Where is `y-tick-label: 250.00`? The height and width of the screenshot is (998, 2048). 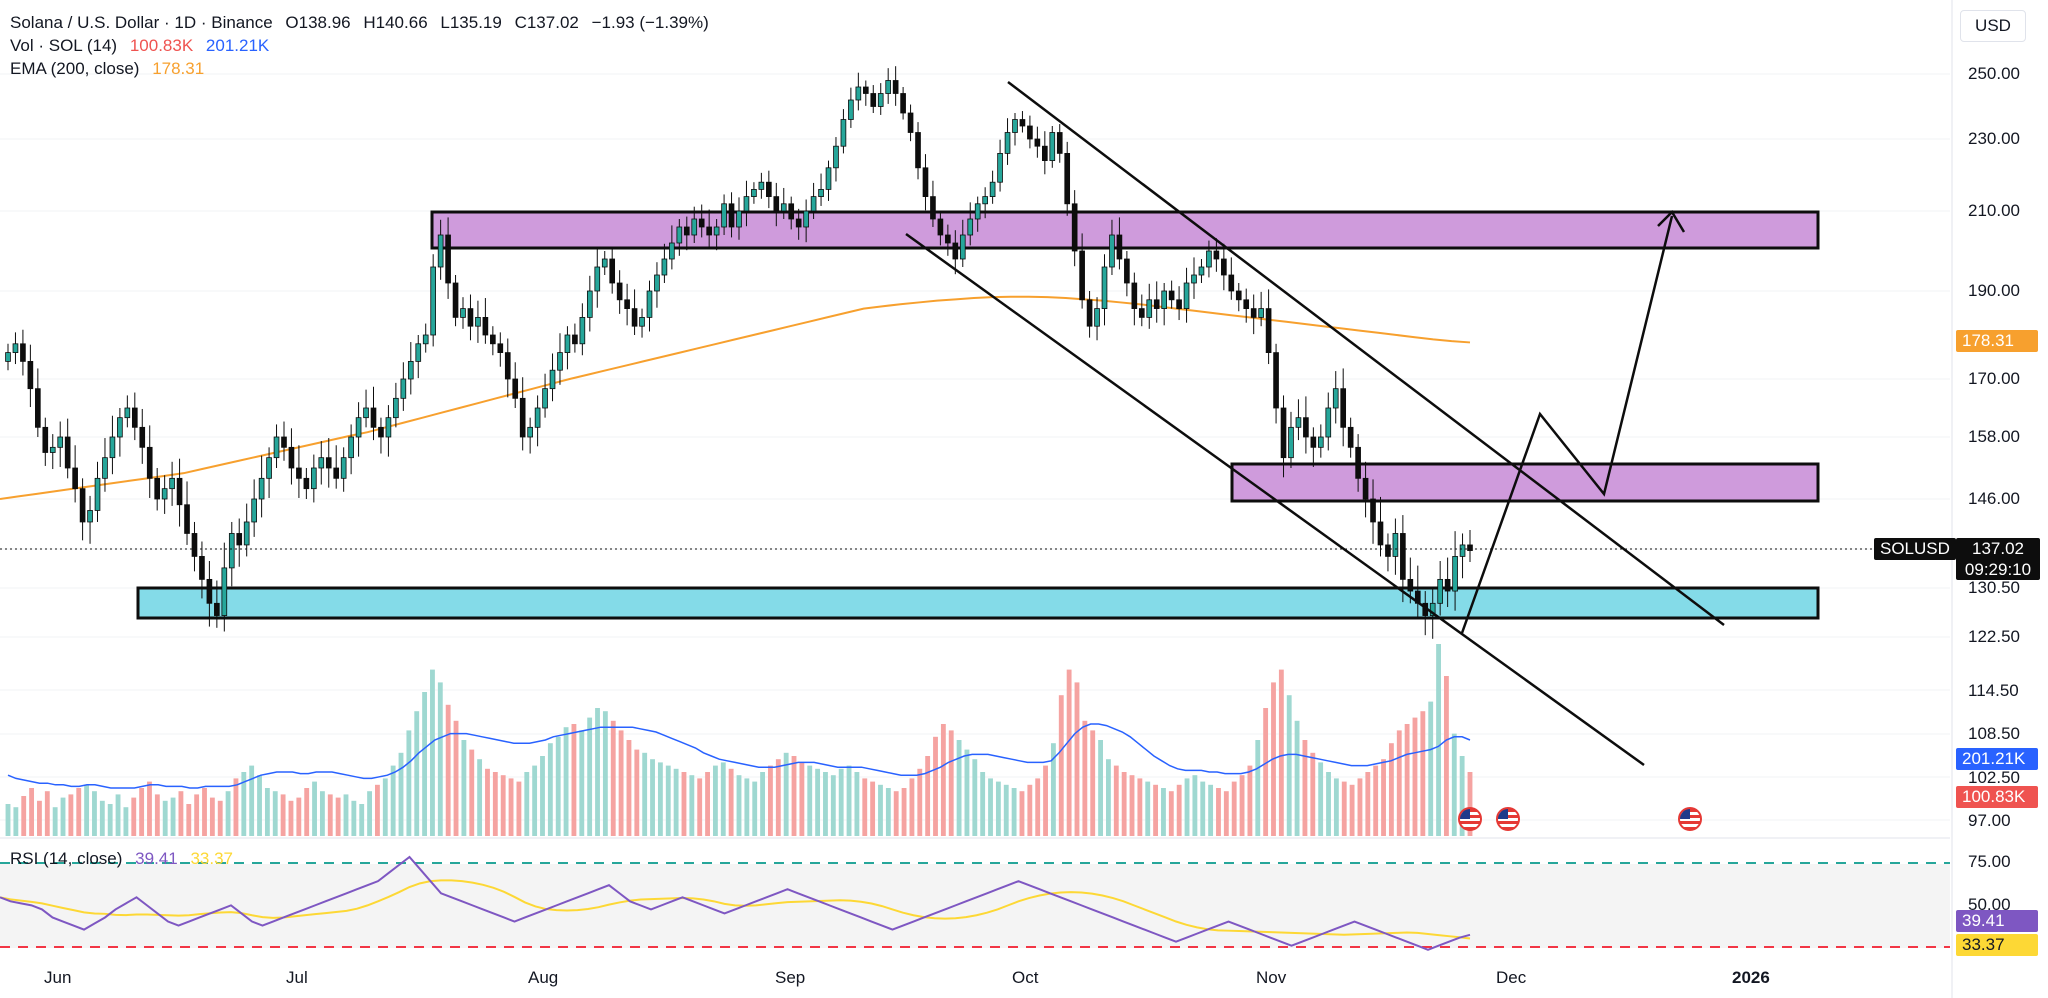 y-tick-label: 250.00 is located at coordinates (1994, 73).